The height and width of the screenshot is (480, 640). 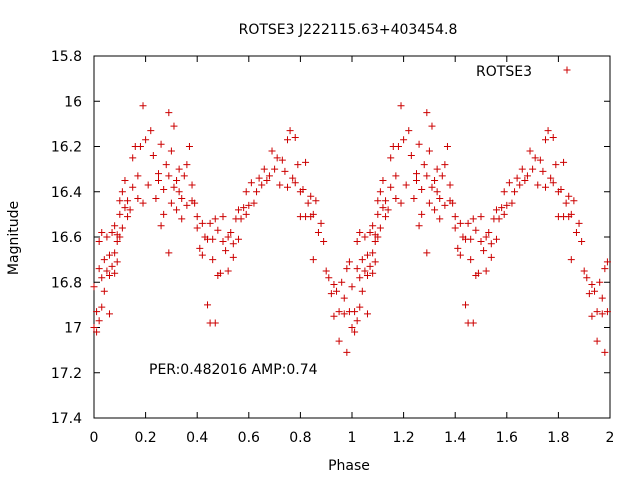 I want to click on x-tick-label: 0.2, so click(x=145, y=438).